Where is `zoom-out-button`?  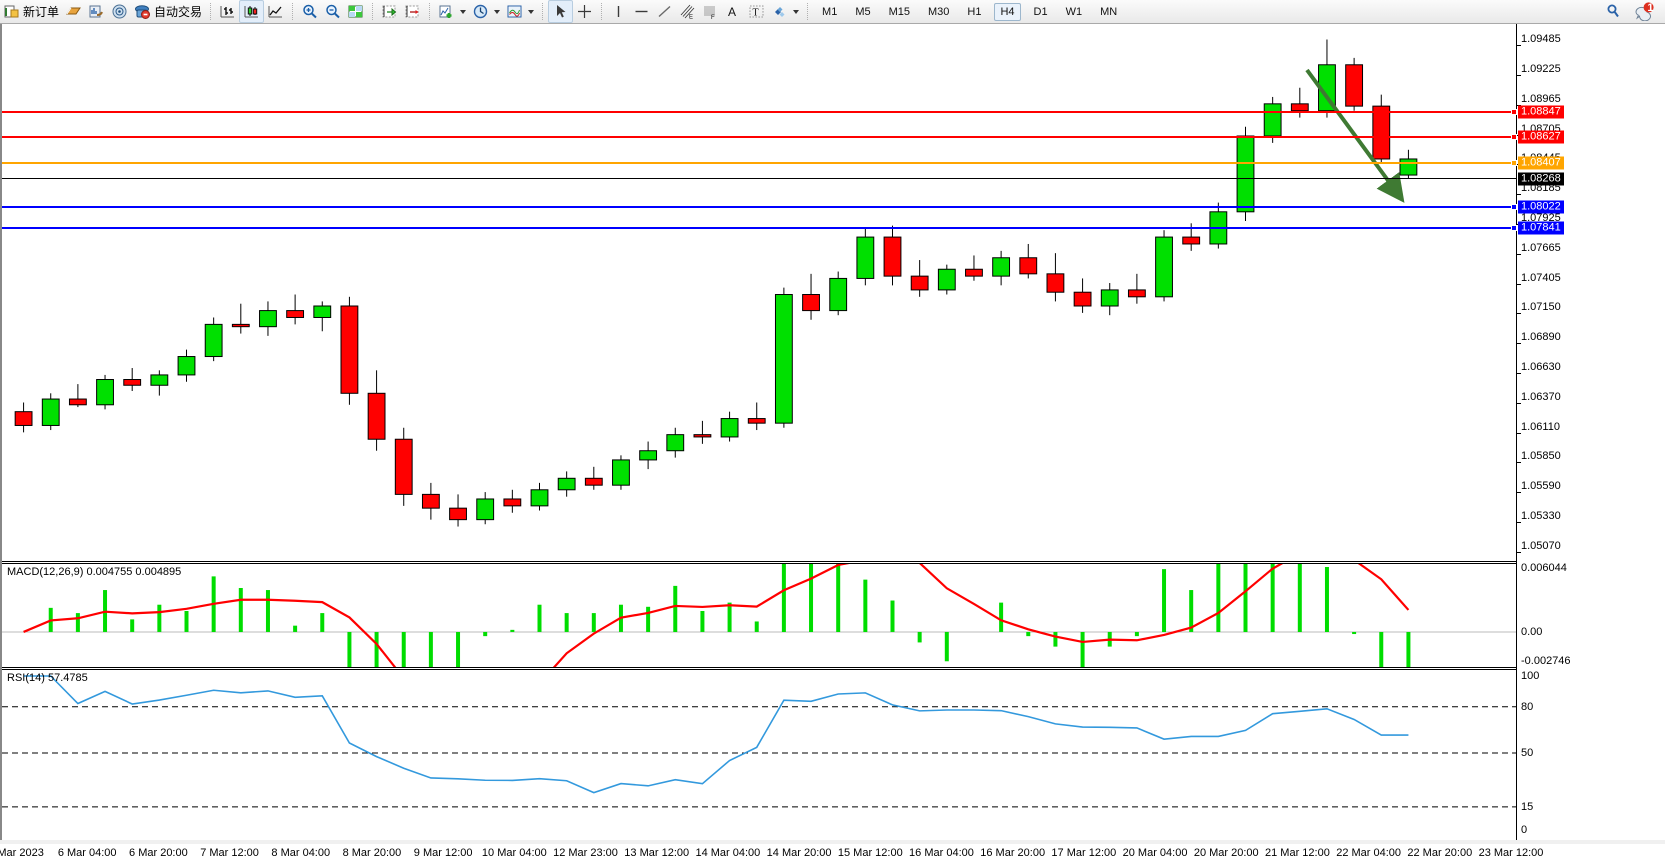
zoom-out-button is located at coordinates (332, 11).